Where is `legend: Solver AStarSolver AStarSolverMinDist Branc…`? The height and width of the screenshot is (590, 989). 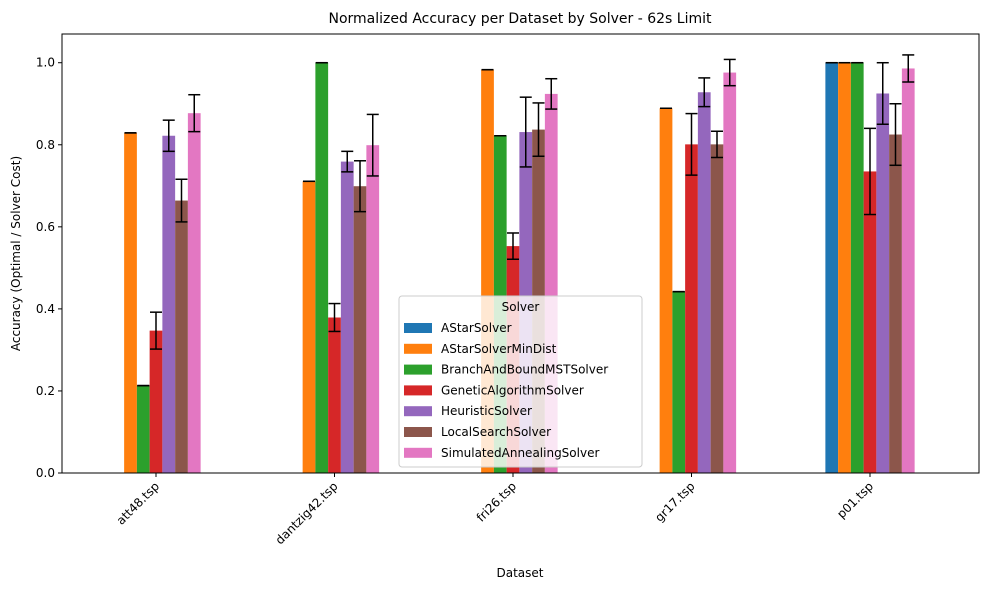 legend: Solver AStarSolver AStarSolverMinDist Branc… is located at coordinates (520, 381).